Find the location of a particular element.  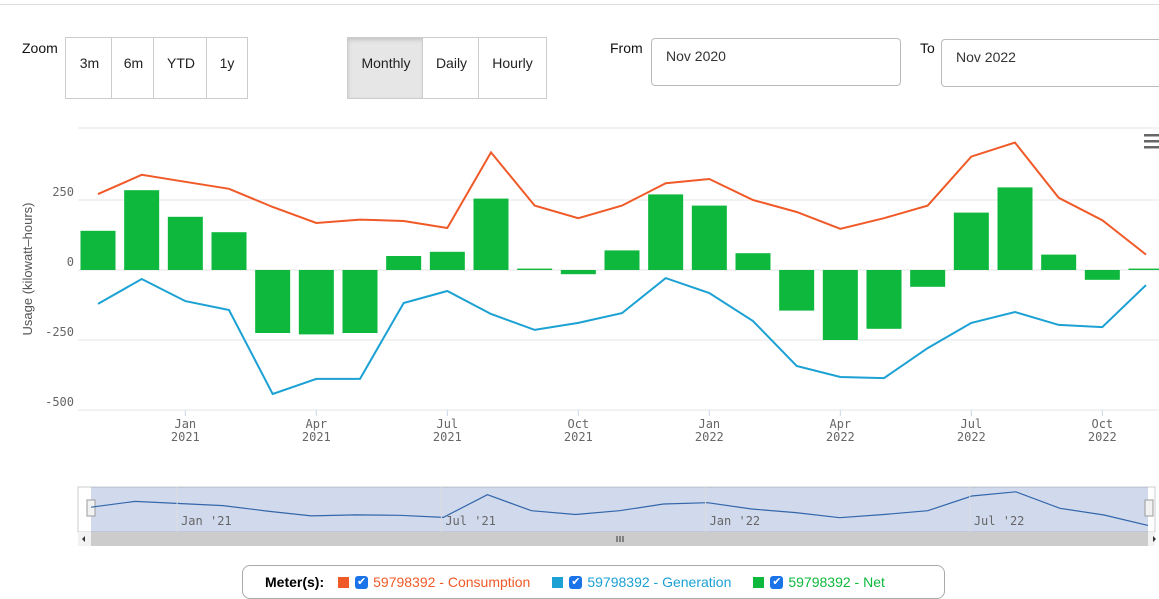

navigator-label: Jul '21 is located at coordinates (470, 521).